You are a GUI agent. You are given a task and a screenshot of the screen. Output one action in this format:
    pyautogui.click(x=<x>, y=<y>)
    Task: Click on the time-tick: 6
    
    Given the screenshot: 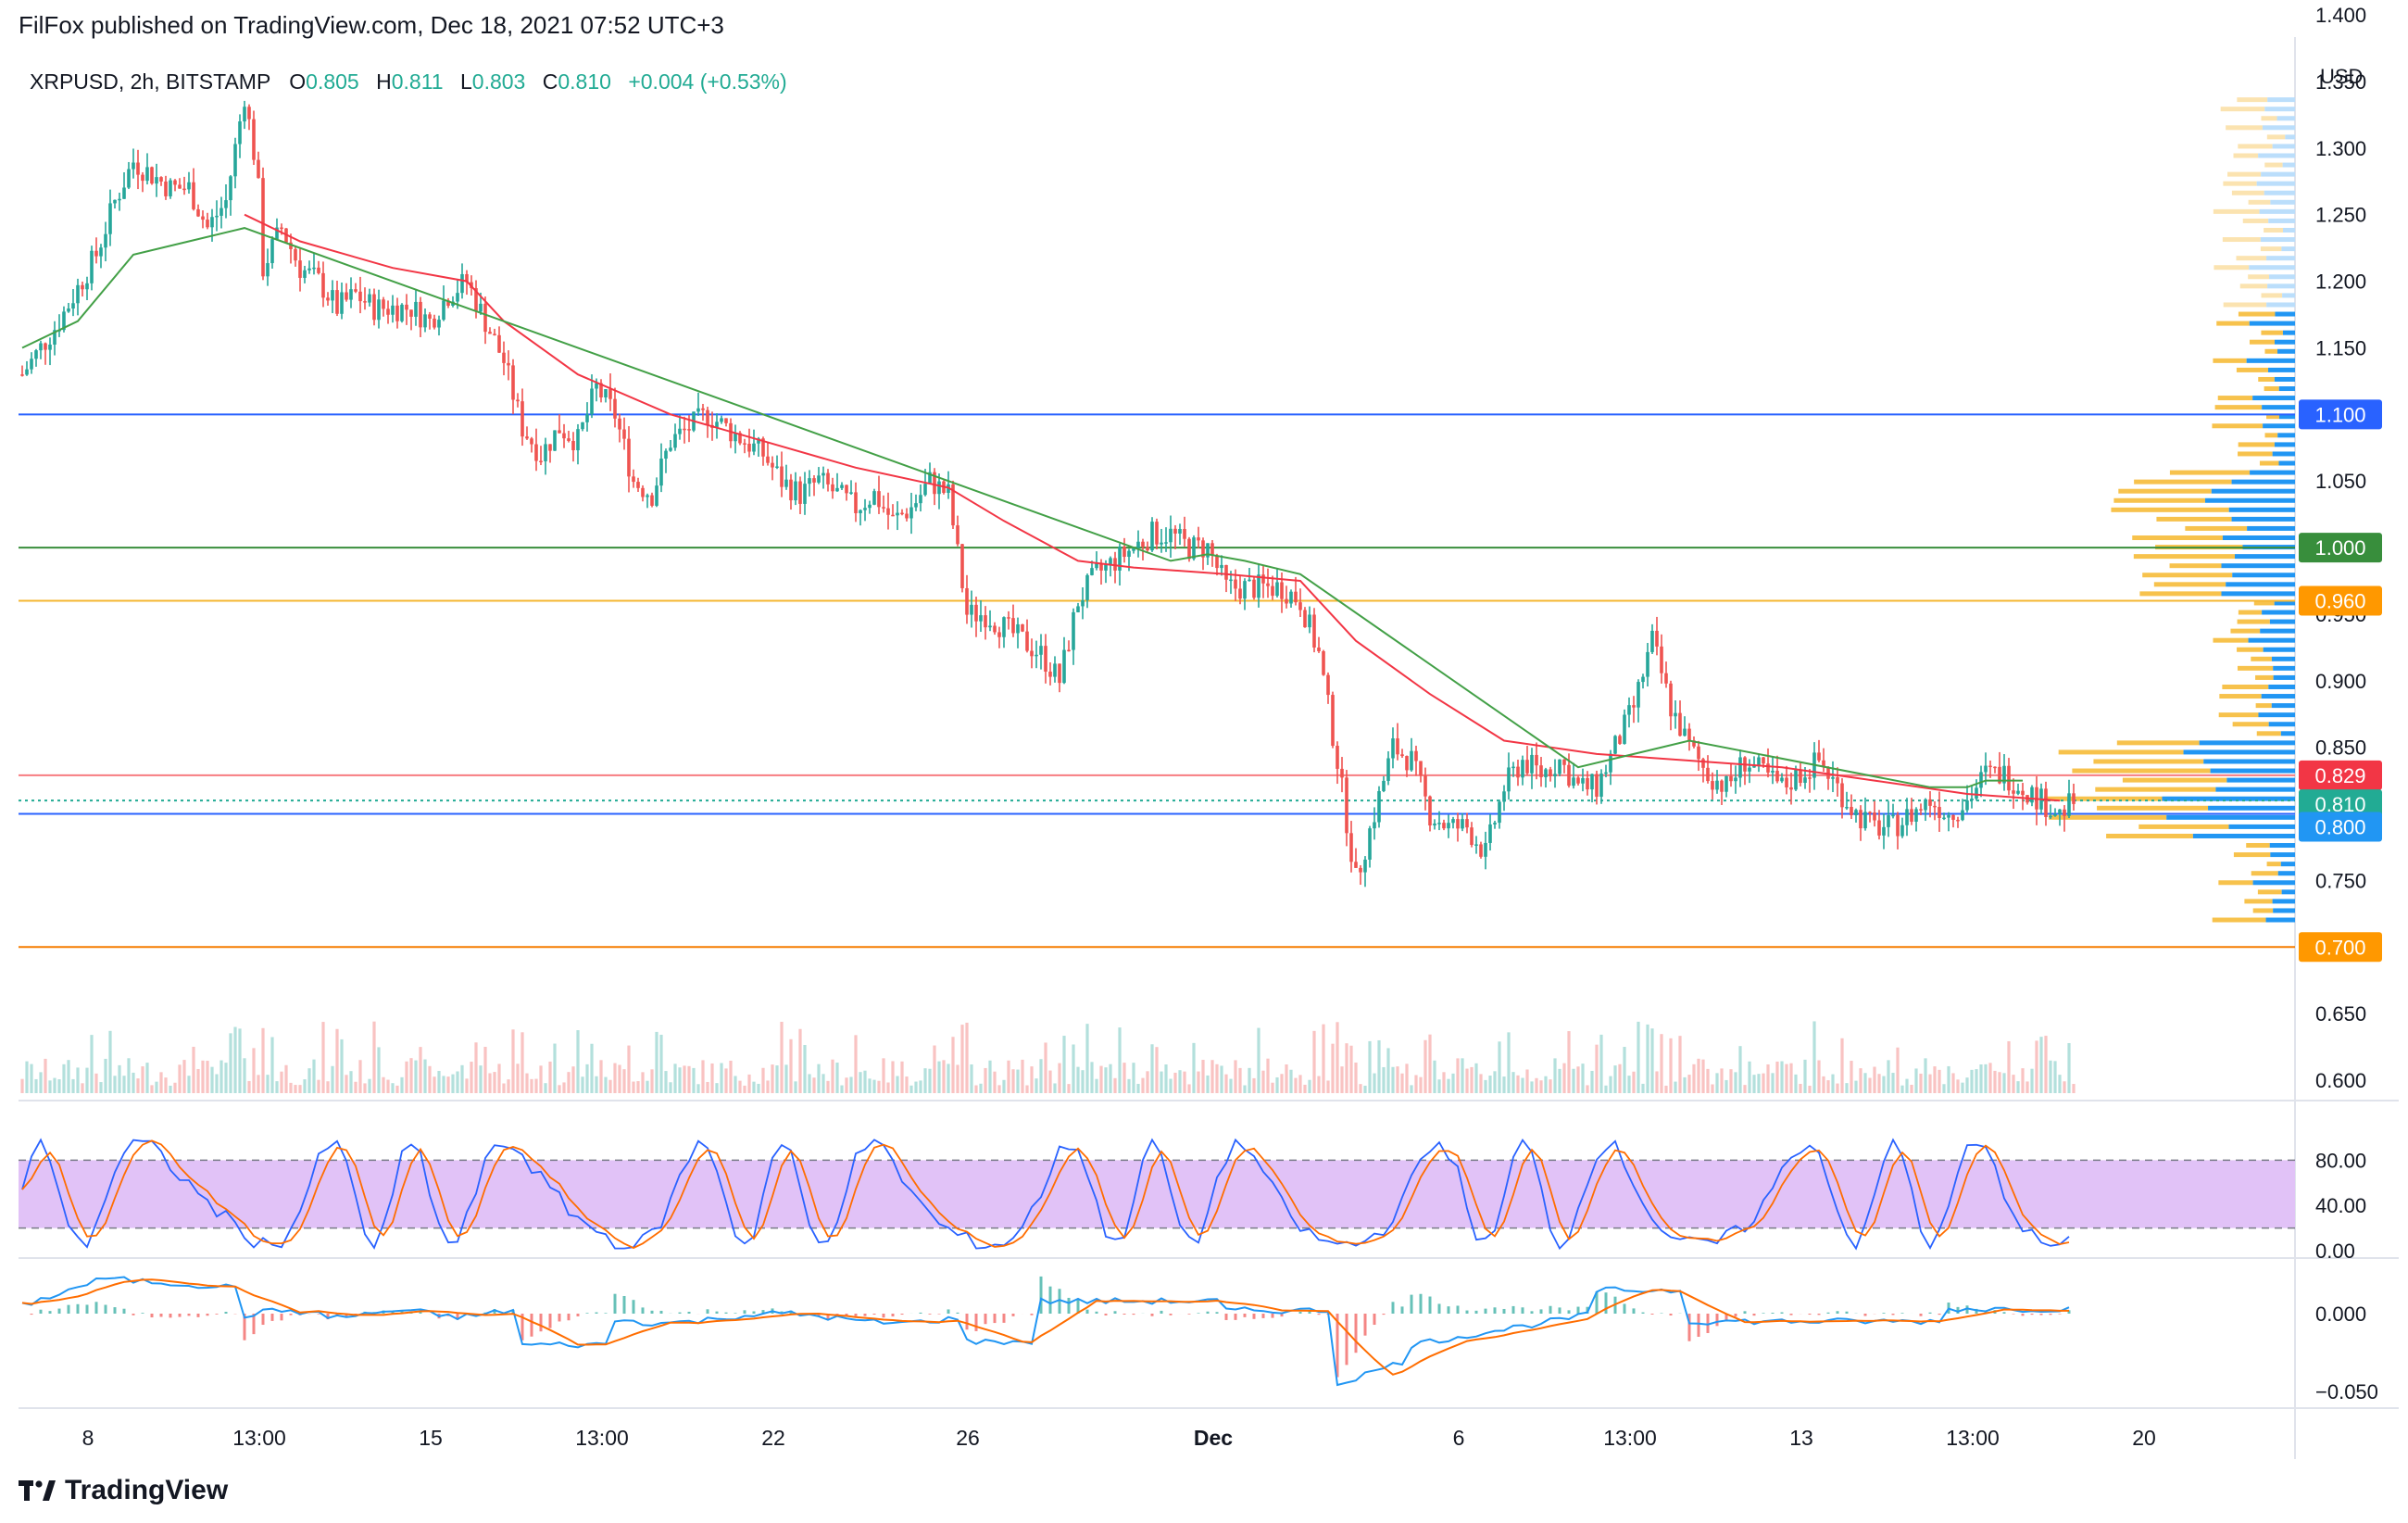 What is the action you would take?
    pyautogui.click(x=1459, y=1438)
    